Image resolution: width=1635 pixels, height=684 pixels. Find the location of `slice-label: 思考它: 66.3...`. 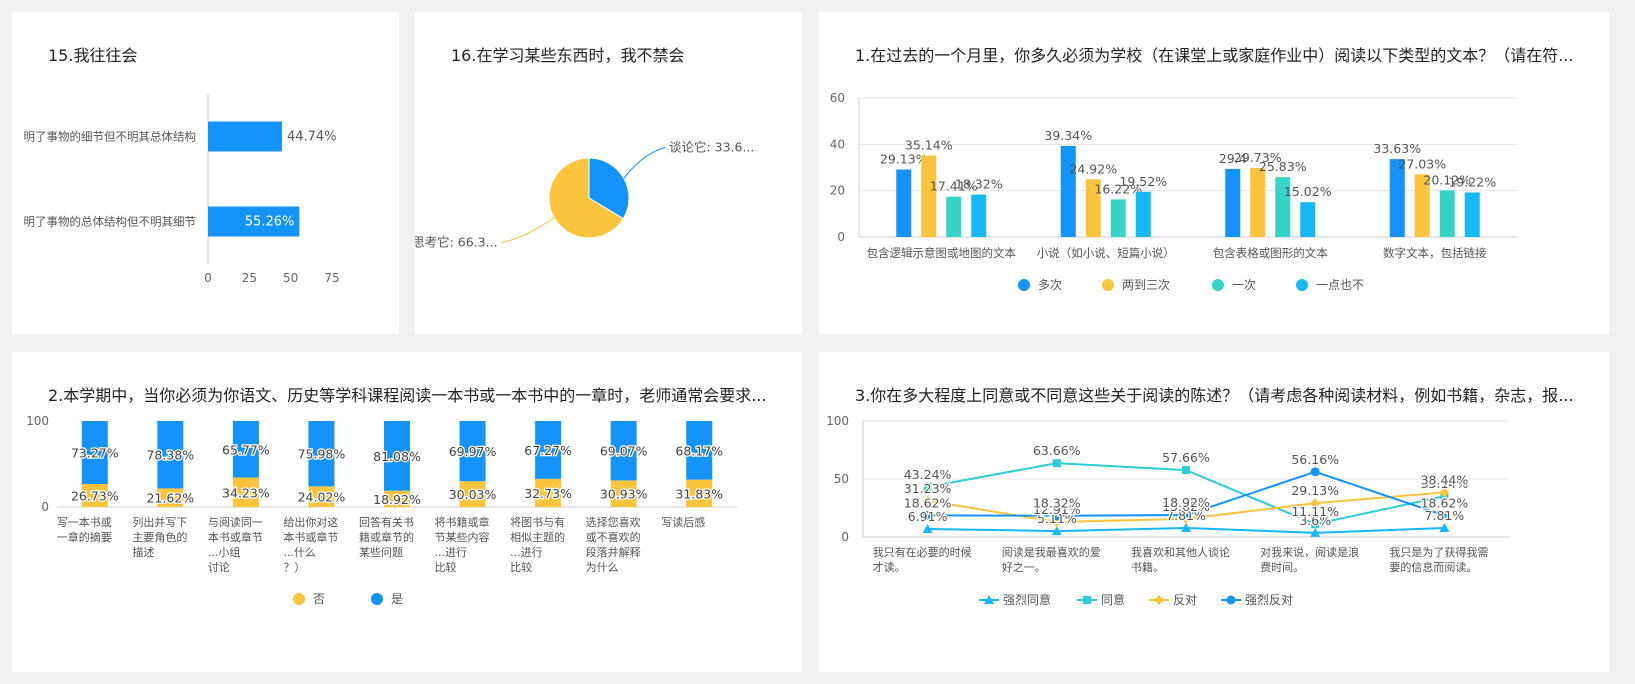

slice-label: 思考它: 66.3... is located at coordinates (456, 241).